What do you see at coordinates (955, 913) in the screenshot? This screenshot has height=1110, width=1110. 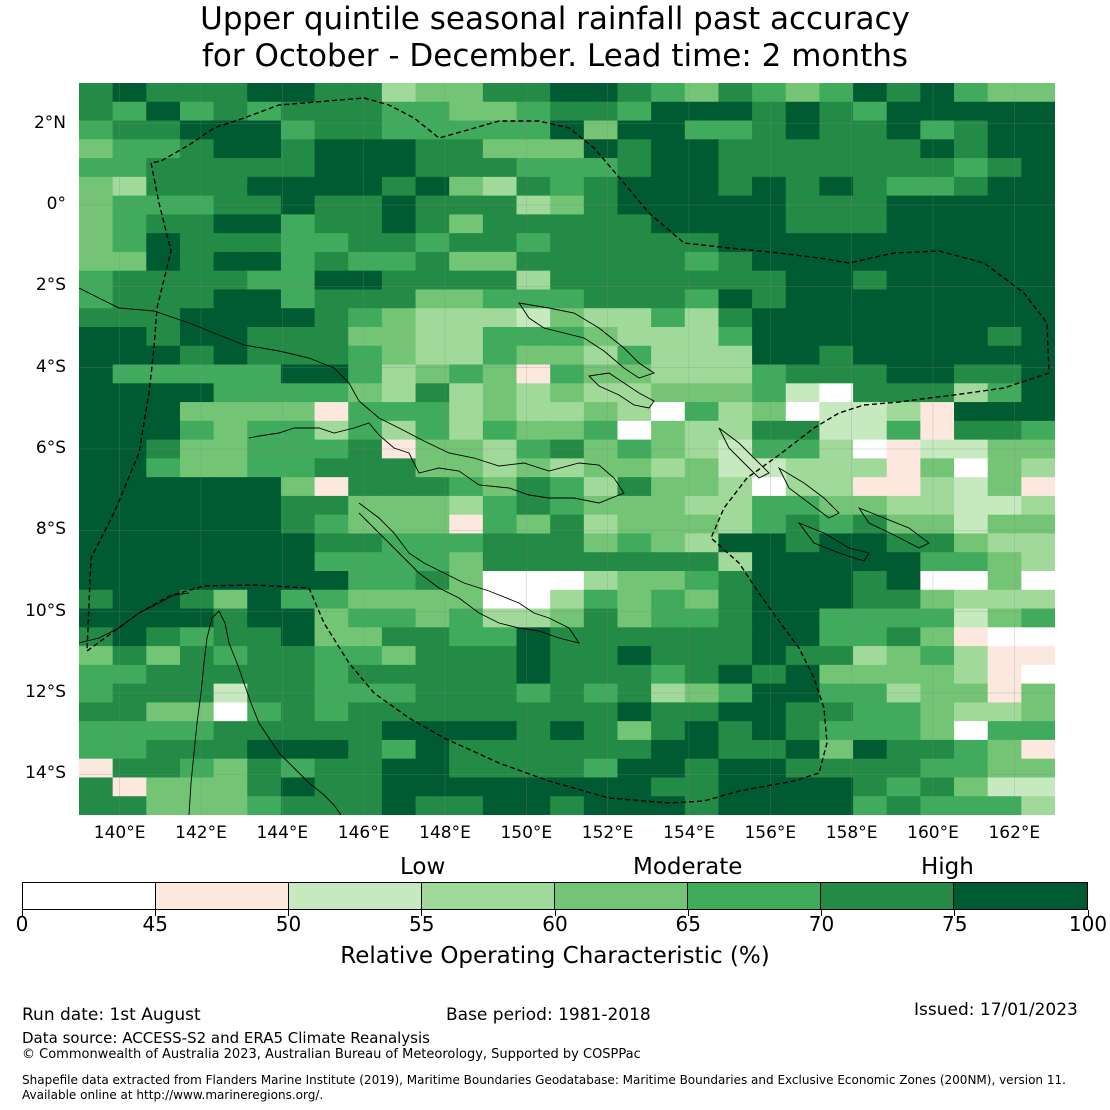 I see `colorbar-tick` at bounding box center [955, 913].